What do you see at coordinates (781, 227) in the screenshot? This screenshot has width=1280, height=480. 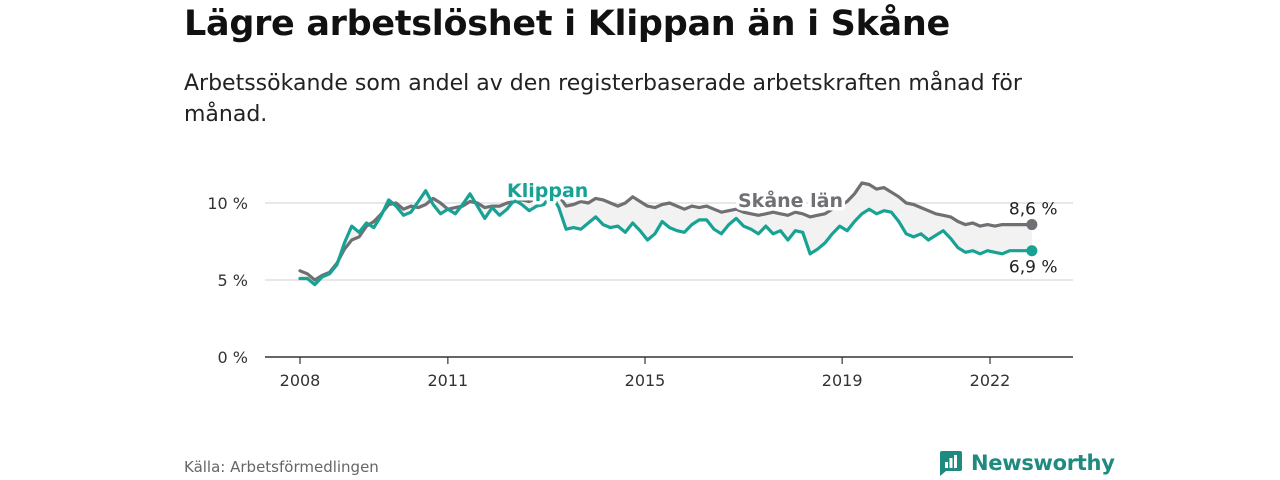 I see `series-labels: 8,6 % 6,9 % Klippan Skåne län` at bounding box center [781, 227].